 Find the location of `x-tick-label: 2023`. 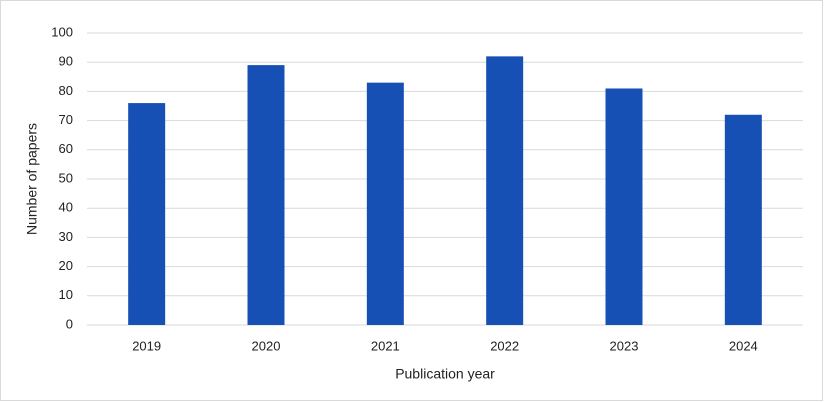

x-tick-label: 2023 is located at coordinates (624, 345).